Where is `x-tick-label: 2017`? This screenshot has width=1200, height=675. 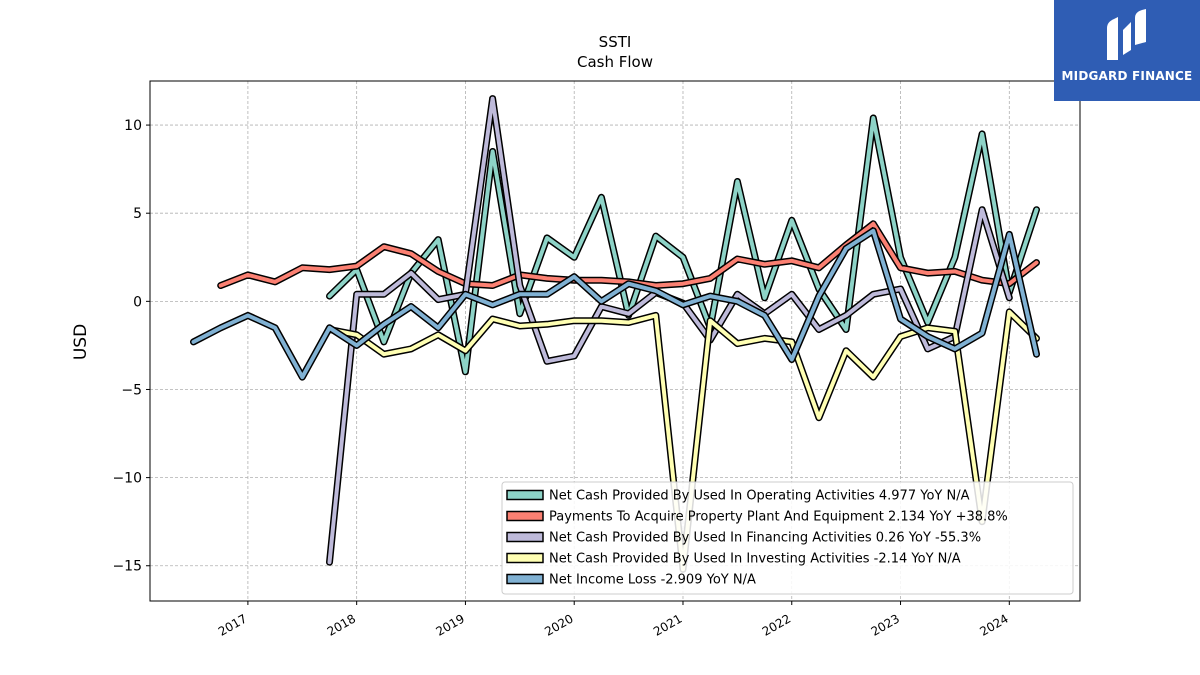 x-tick-label: 2017 is located at coordinates (232, 624).